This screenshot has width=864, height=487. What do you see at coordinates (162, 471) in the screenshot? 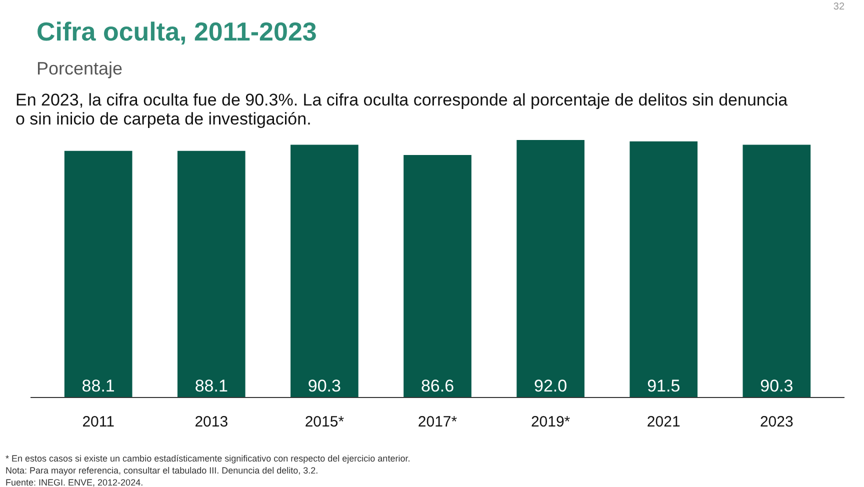
I see `text: Nota: Para mayor referencia, consultar el tabulado III. Denuncia del delito, 3.2.` at bounding box center [162, 471].